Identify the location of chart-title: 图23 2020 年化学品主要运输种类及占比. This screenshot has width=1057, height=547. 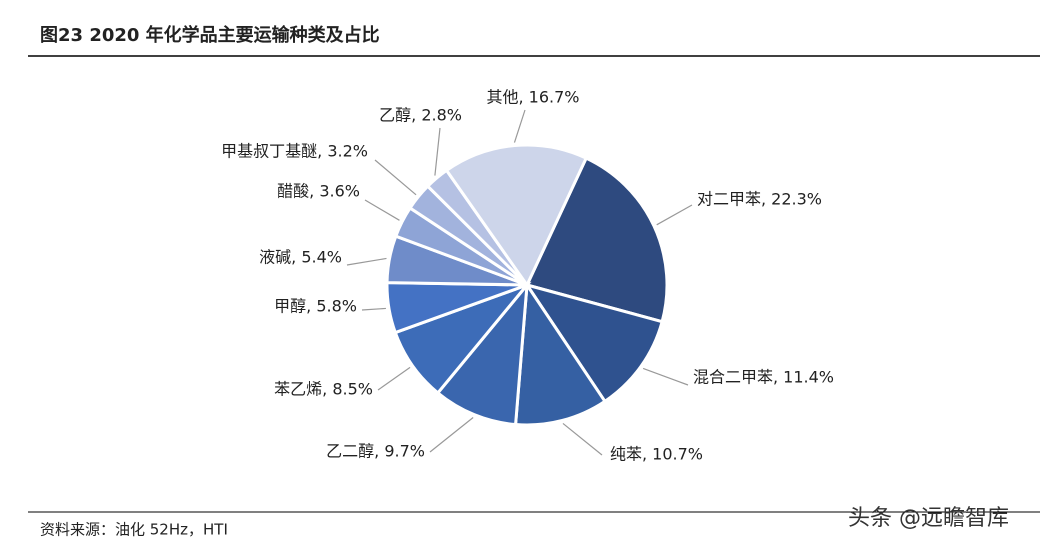
(210, 35).